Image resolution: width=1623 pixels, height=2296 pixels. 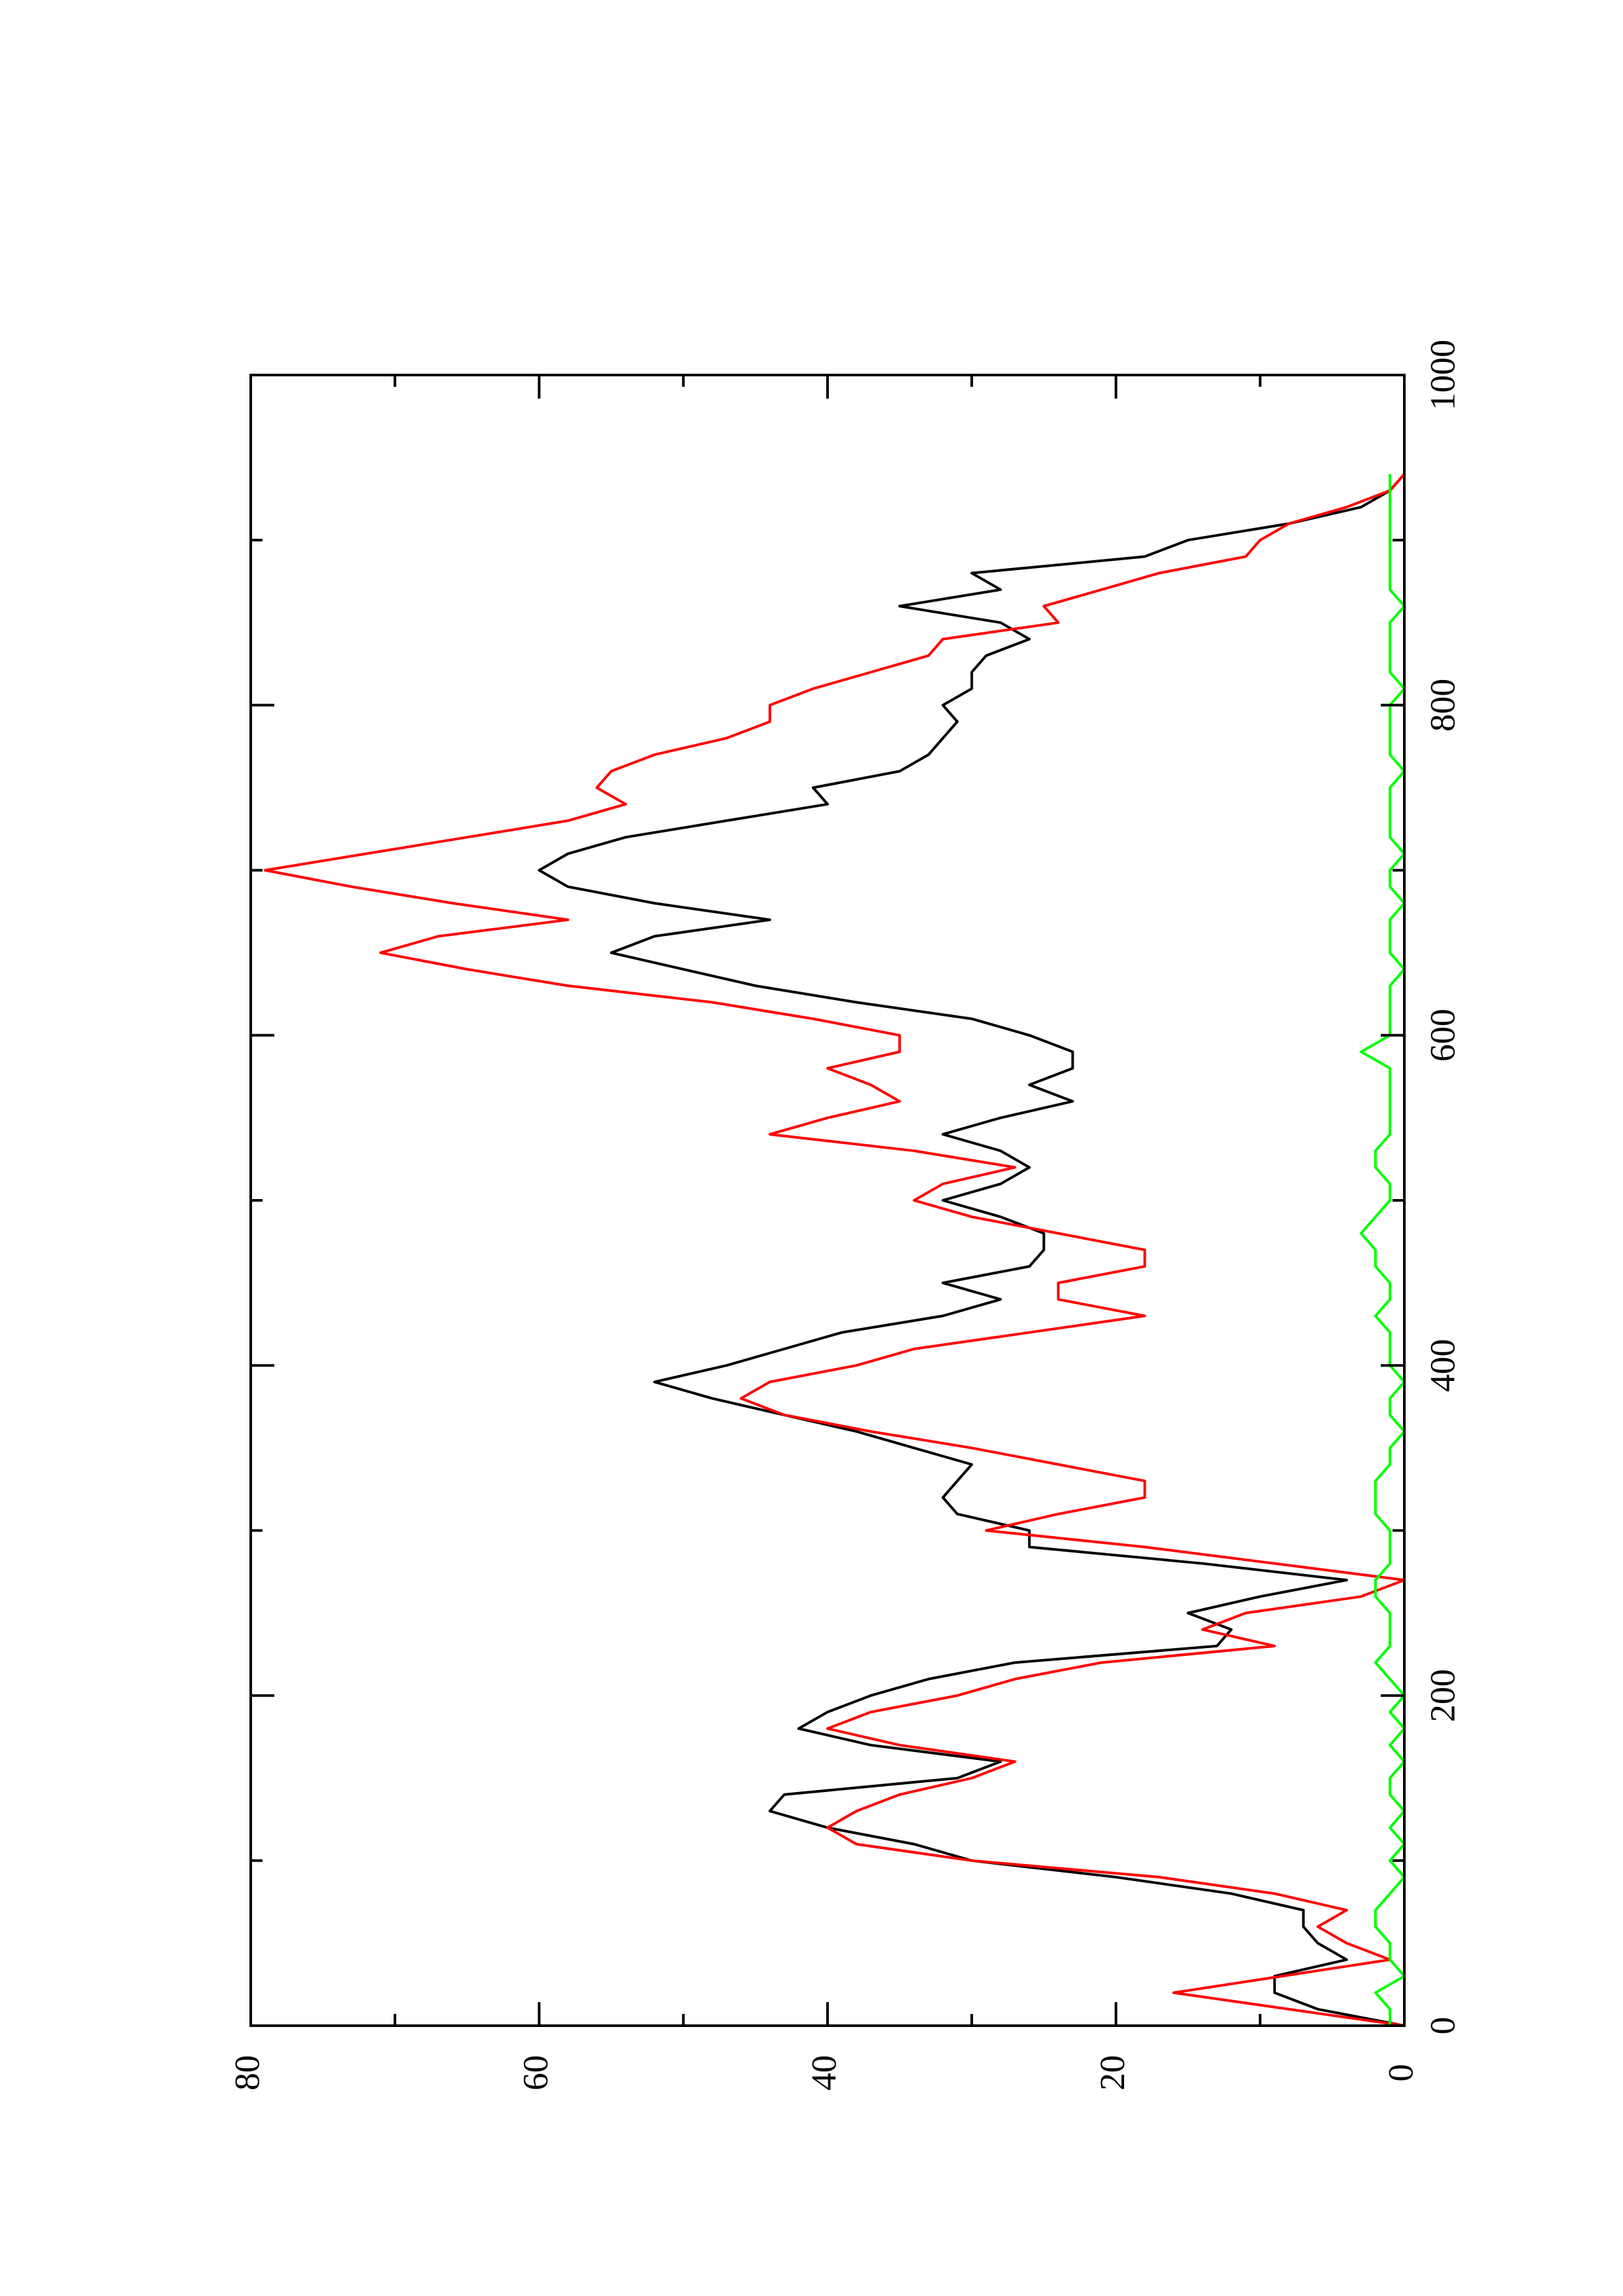 What do you see at coordinates (1442, 705) in the screenshot?
I see `x-tick-label: 800` at bounding box center [1442, 705].